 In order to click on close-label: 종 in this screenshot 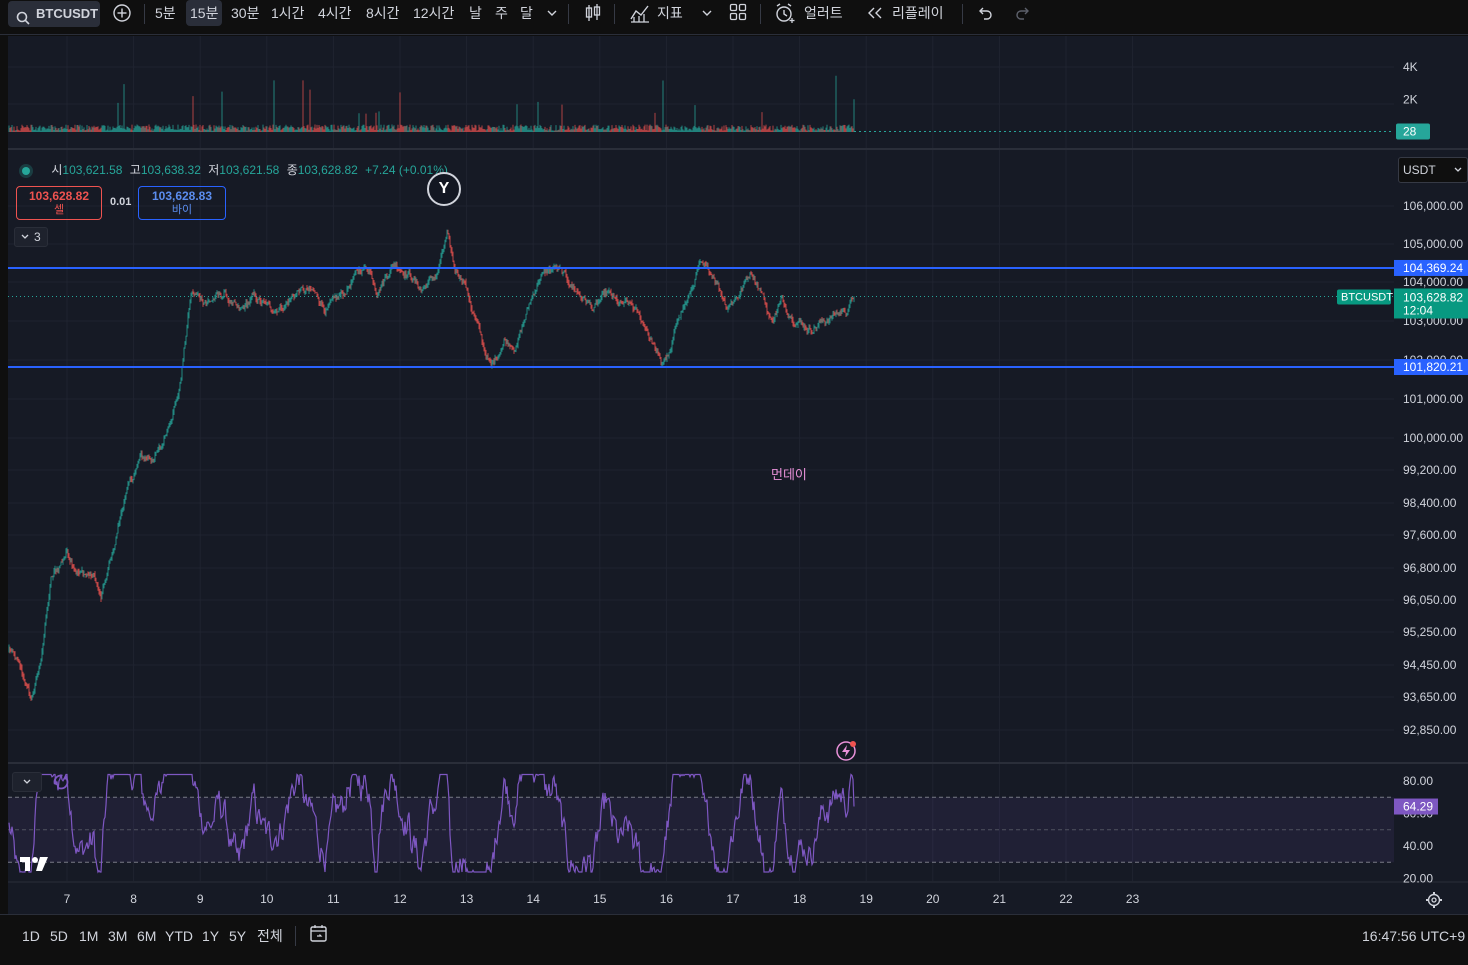, I will do `click(292, 170)`.